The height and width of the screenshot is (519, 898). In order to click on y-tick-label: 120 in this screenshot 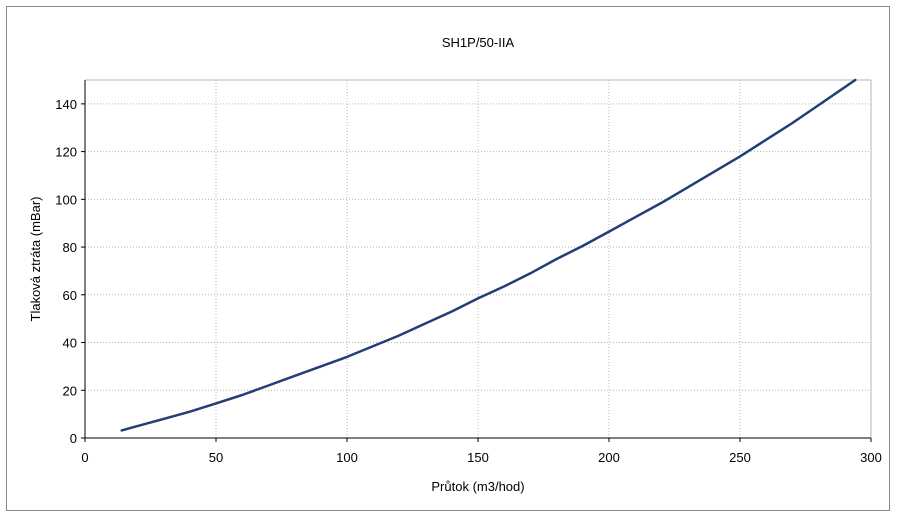, I will do `click(66, 152)`.